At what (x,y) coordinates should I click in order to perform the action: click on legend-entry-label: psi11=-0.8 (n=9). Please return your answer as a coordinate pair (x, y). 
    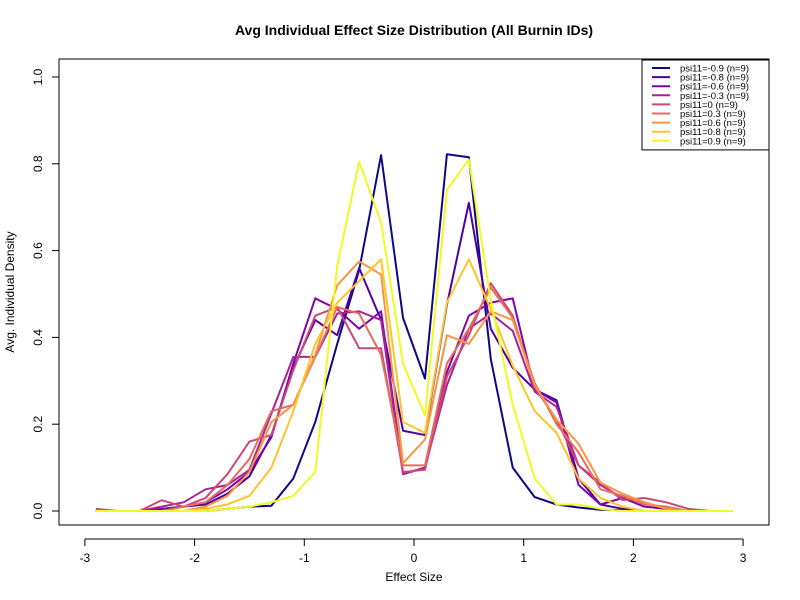
    Looking at the image, I should click on (714, 78).